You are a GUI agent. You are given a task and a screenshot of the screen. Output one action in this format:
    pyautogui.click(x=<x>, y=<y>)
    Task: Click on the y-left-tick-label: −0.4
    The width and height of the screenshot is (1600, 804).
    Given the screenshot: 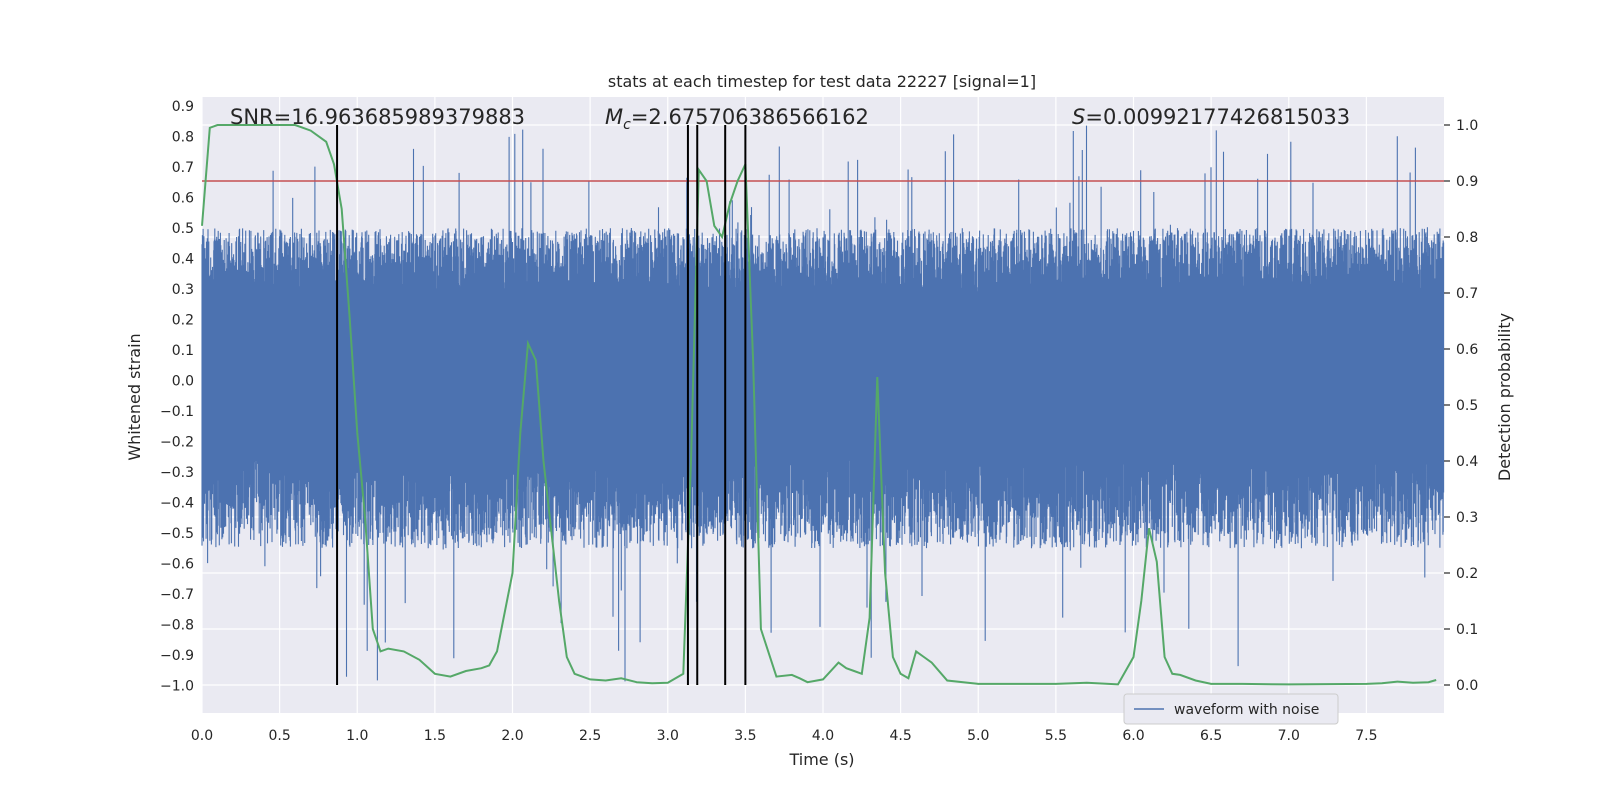 What is the action you would take?
    pyautogui.click(x=177, y=504)
    